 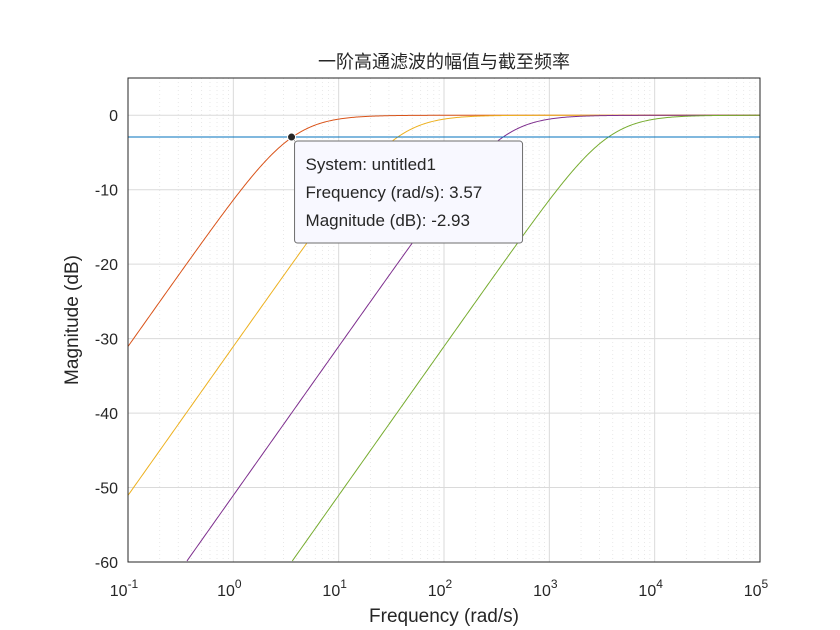 What do you see at coordinates (444, 62) in the screenshot?
I see `chart-title: 一阶高通滤波的幅值与截至频率` at bounding box center [444, 62].